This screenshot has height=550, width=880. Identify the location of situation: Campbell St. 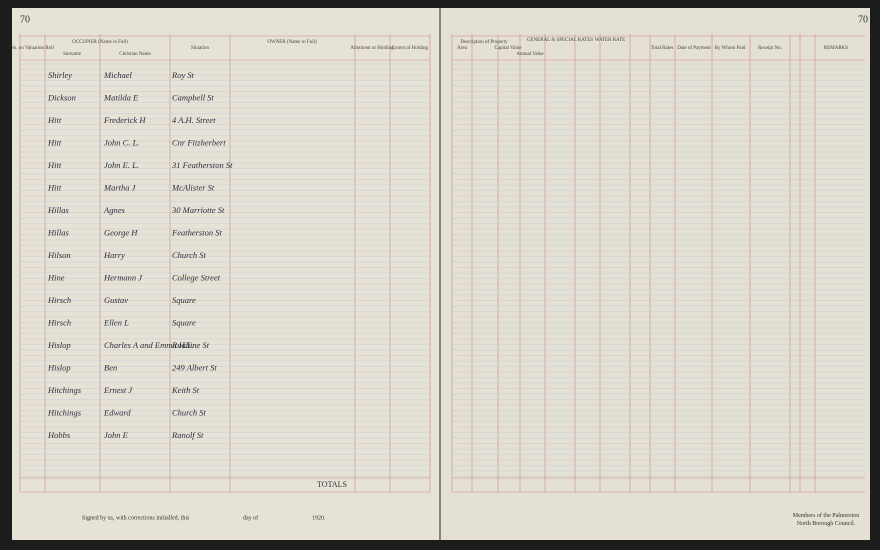
(193, 97).